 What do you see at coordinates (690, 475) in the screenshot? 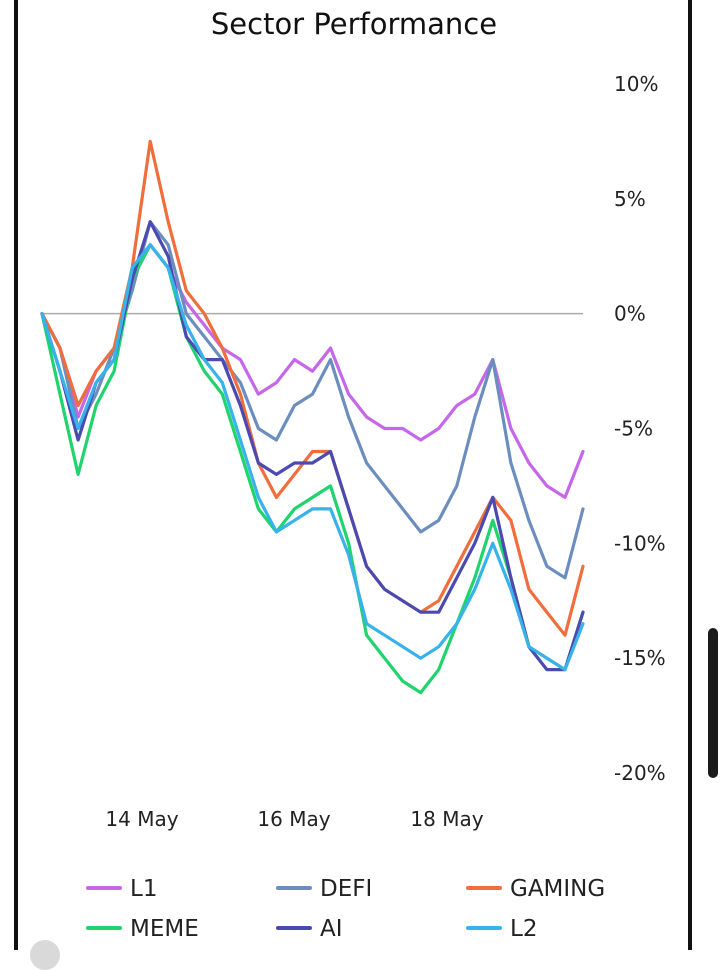
I see `frame-right-border` at bounding box center [690, 475].